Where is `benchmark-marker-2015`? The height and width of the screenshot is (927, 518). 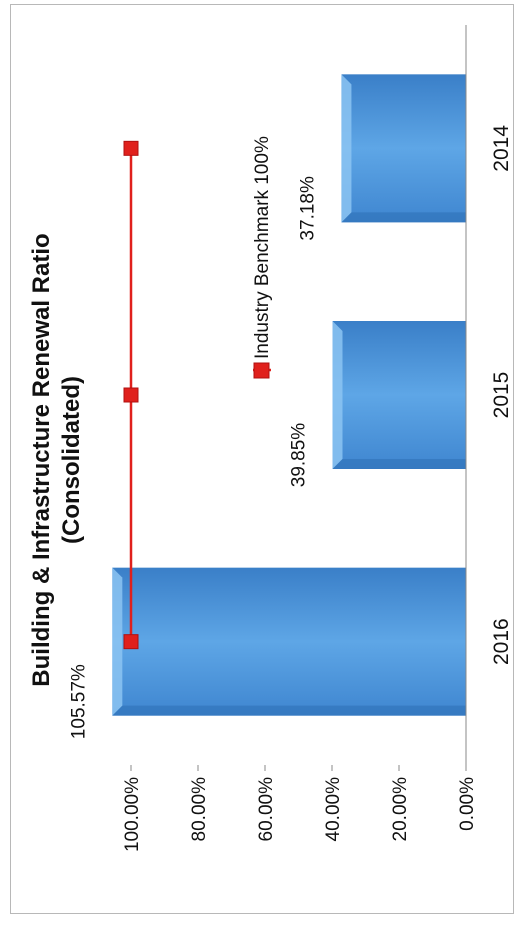 benchmark-marker-2015 is located at coordinates (131, 395).